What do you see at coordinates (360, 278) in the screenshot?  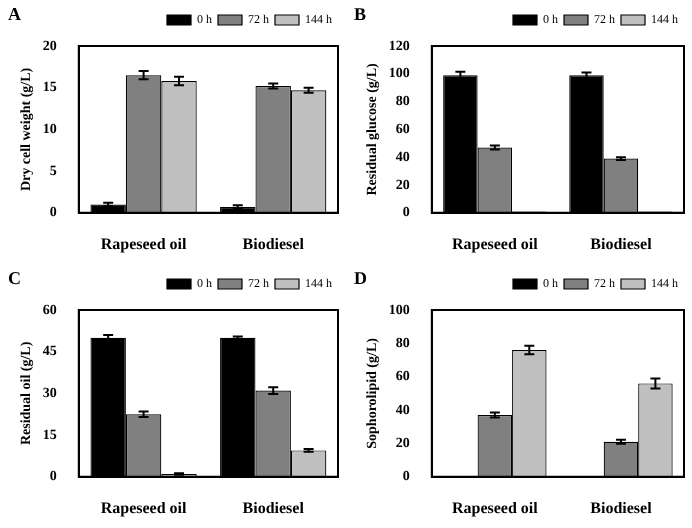 I see `chart-title: D` at bounding box center [360, 278].